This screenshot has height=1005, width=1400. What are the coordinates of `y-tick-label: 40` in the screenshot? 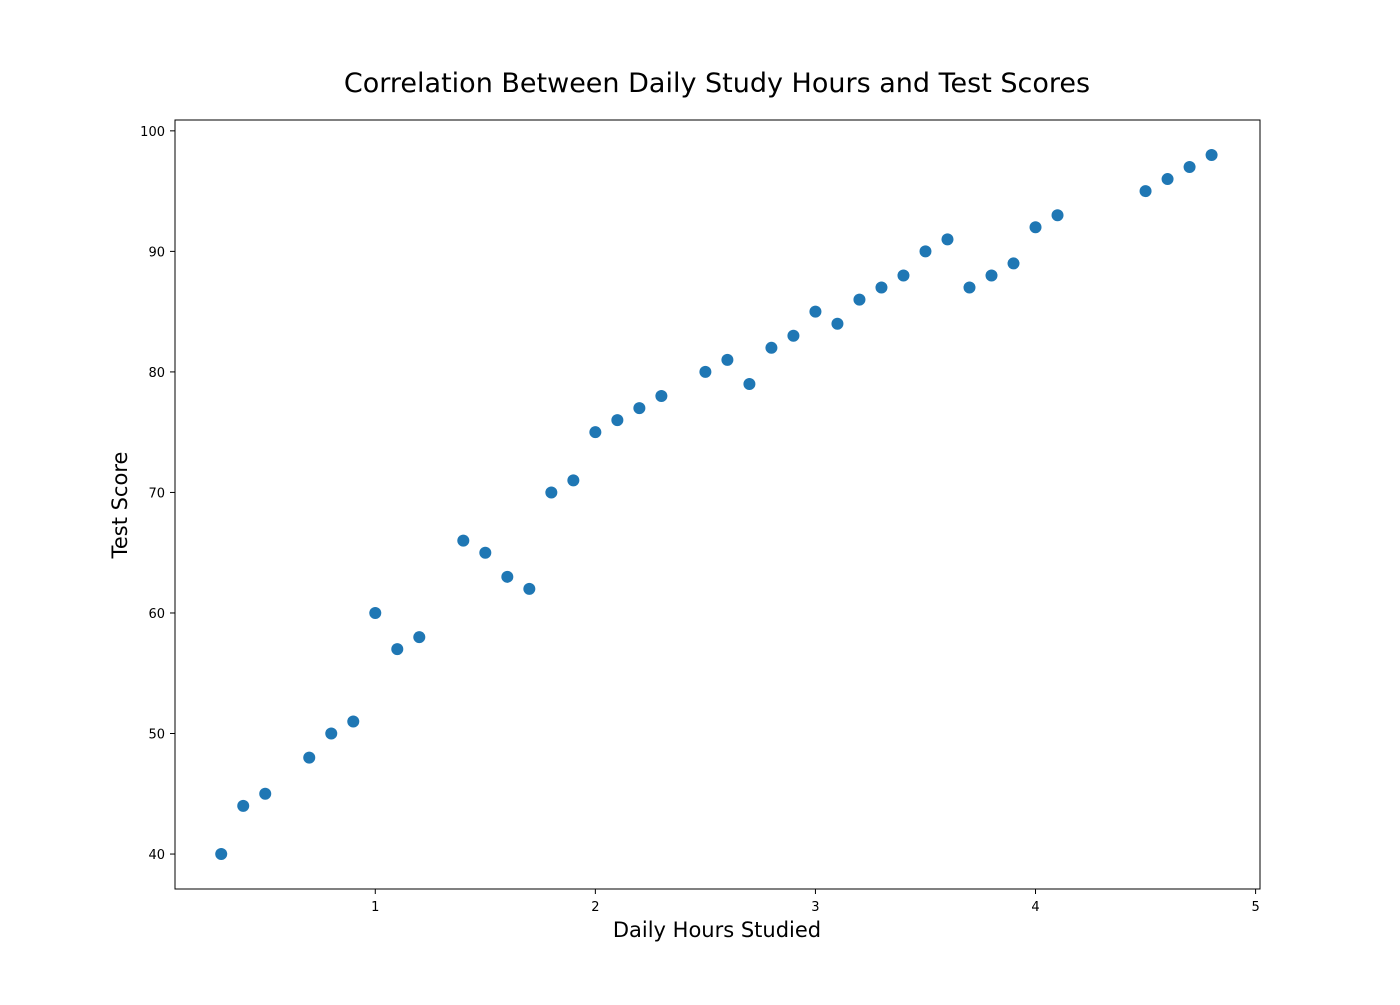 It's located at (156, 855).